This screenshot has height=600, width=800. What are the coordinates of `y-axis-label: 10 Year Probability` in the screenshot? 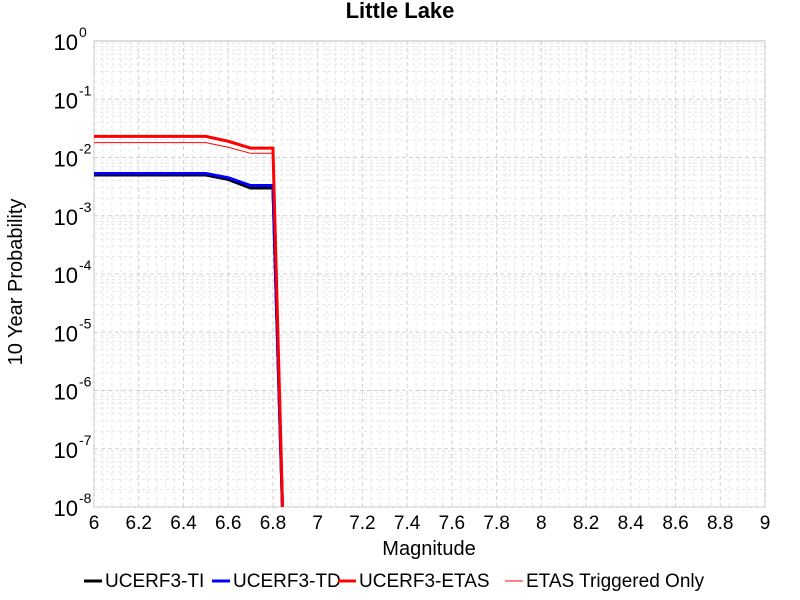 It's located at (16, 282).